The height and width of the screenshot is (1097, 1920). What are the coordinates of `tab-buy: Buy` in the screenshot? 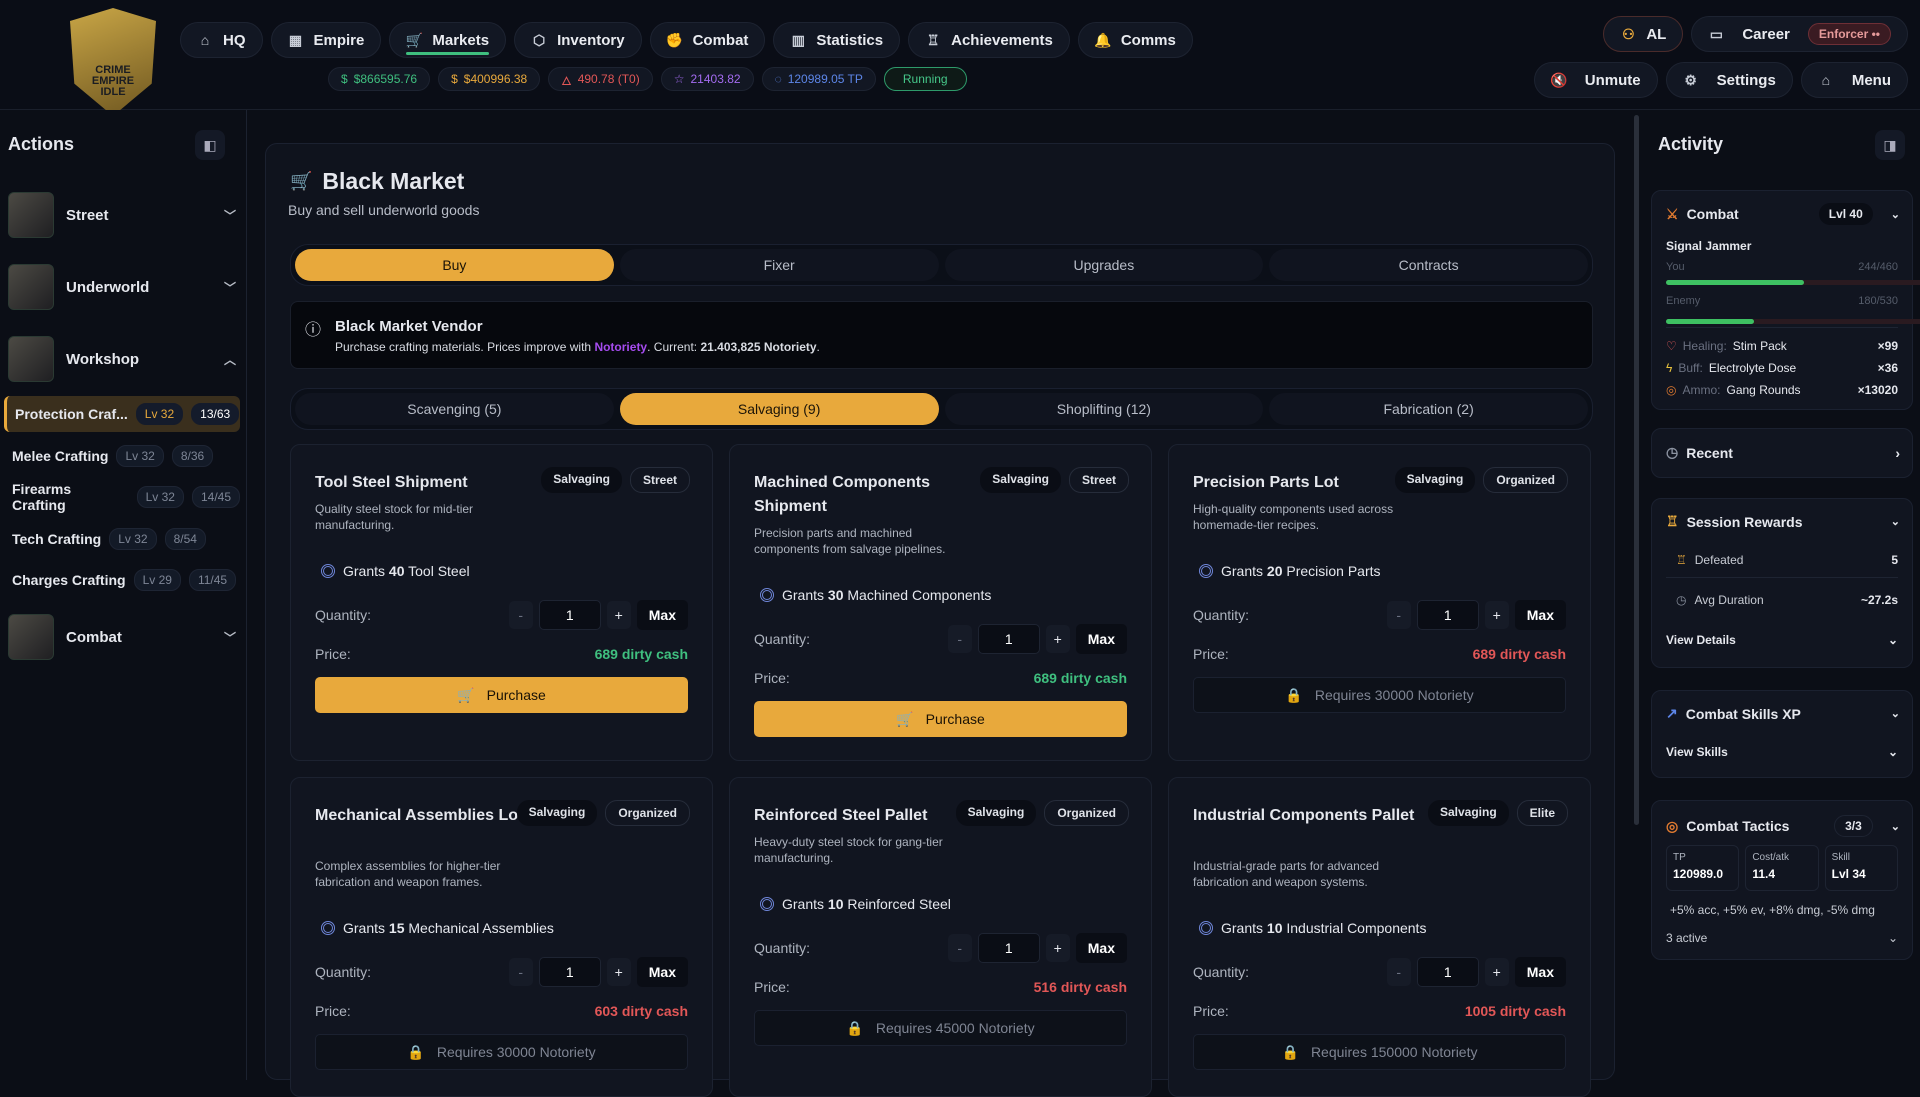 It's located at (454, 265).